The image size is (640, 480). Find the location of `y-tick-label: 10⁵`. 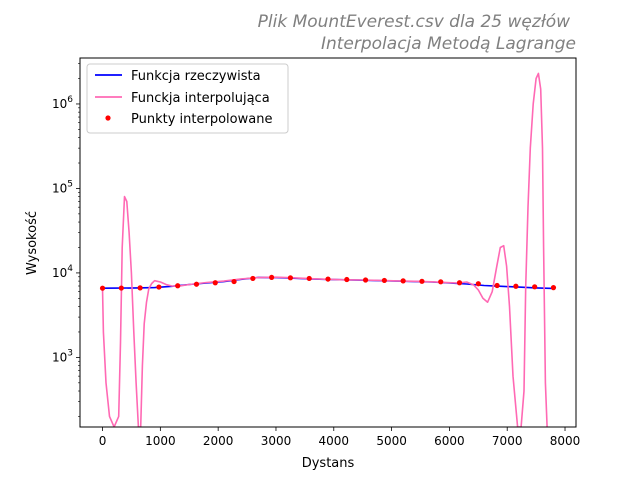

y-tick-label: 10⁵ is located at coordinates (62, 187).